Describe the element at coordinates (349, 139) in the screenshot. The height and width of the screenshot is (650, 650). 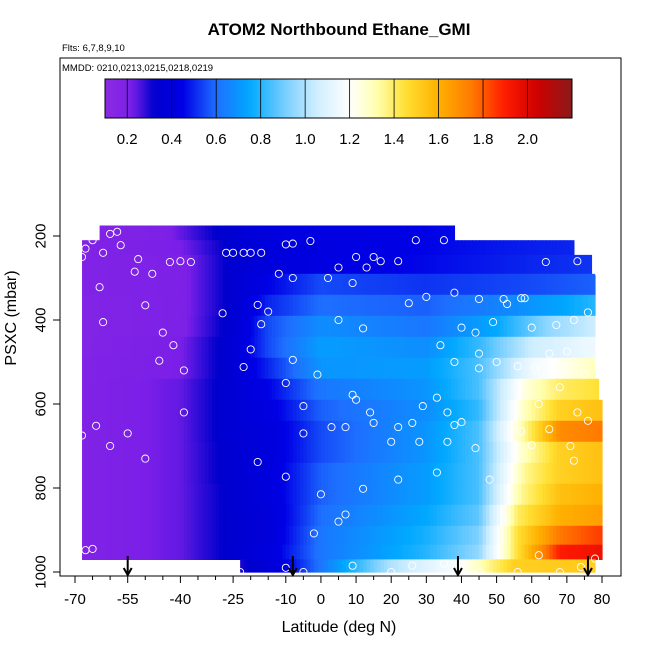
I see `colorbar-tick-label: 1.2` at that location.